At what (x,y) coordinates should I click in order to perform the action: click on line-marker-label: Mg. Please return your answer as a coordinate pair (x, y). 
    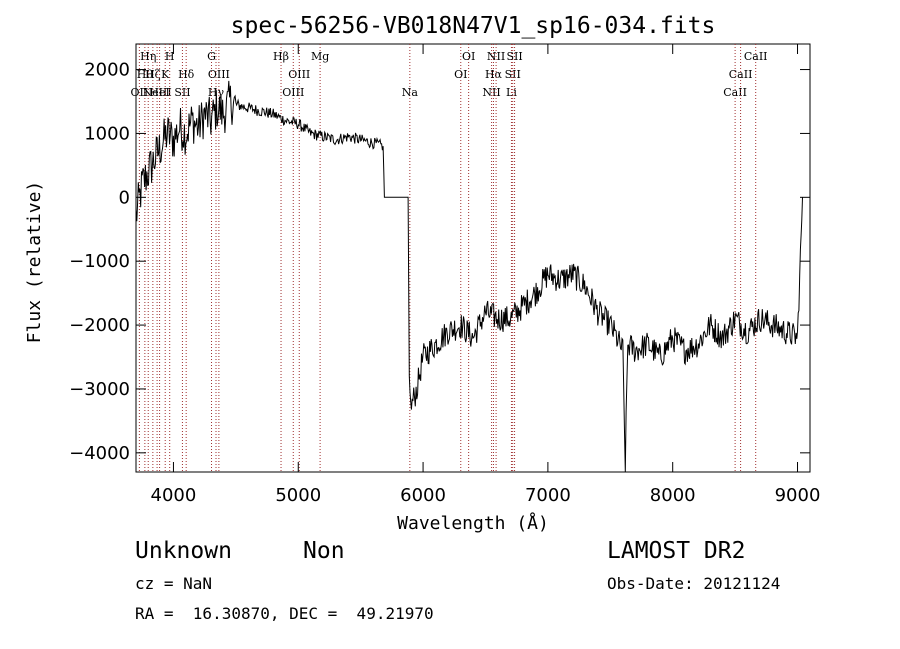
    Looking at the image, I should click on (320, 56).